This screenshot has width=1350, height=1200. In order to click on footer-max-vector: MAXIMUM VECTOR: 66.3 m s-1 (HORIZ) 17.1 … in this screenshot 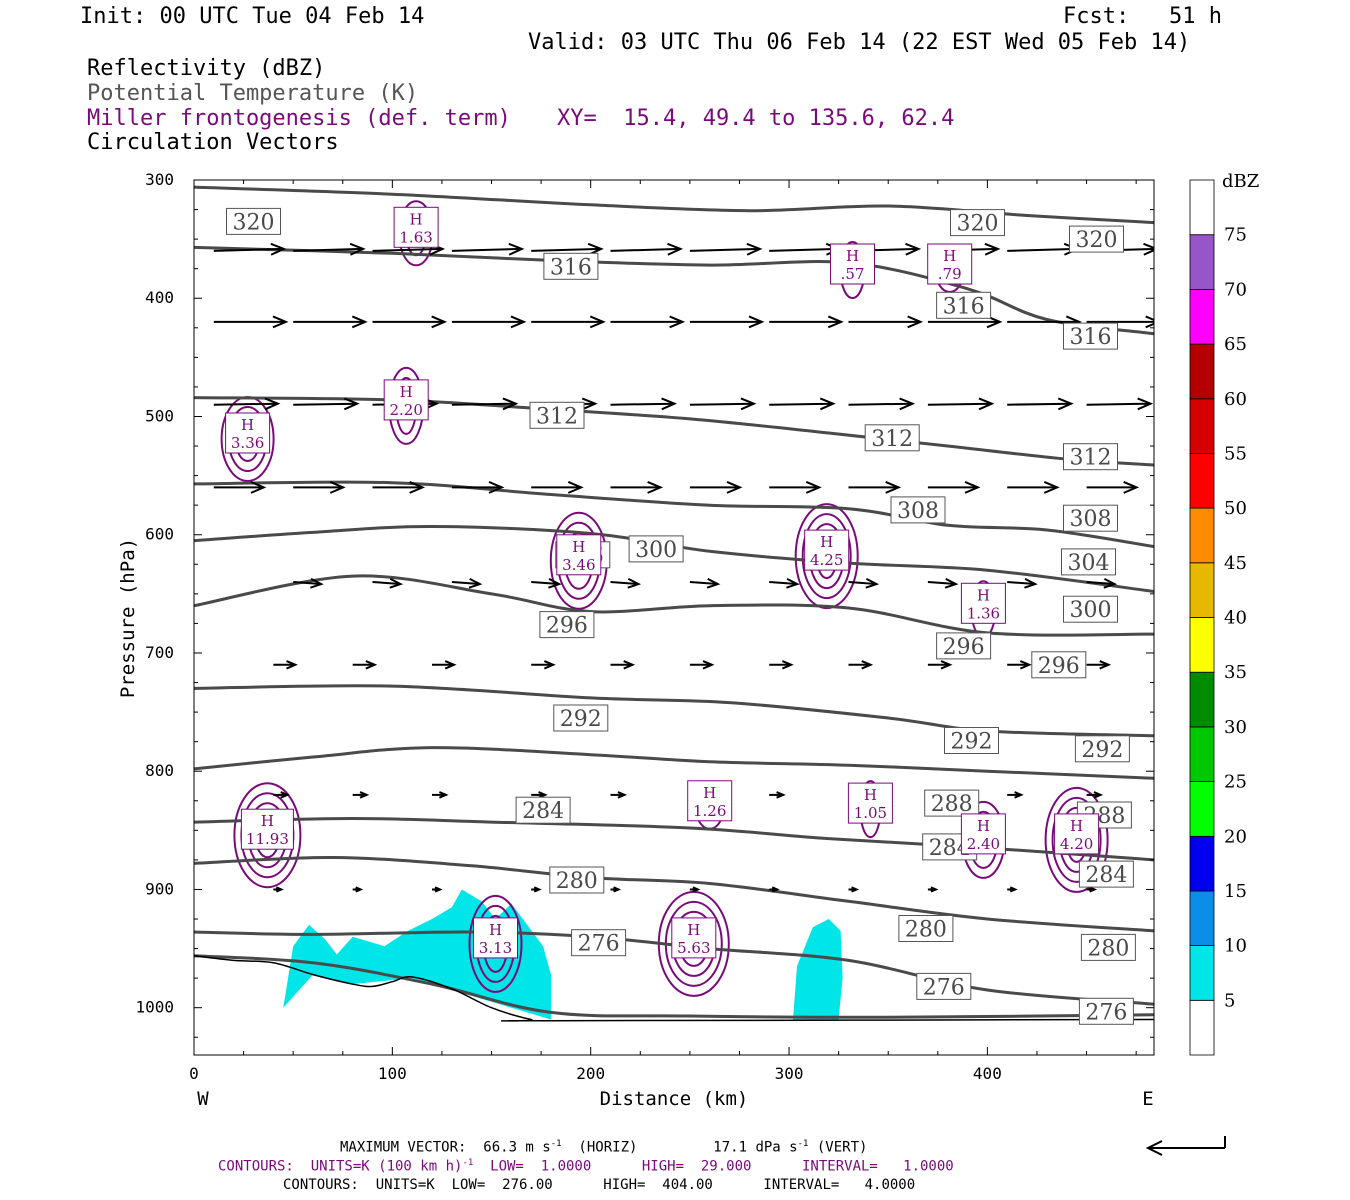, I will do `click(604, 1147)`.